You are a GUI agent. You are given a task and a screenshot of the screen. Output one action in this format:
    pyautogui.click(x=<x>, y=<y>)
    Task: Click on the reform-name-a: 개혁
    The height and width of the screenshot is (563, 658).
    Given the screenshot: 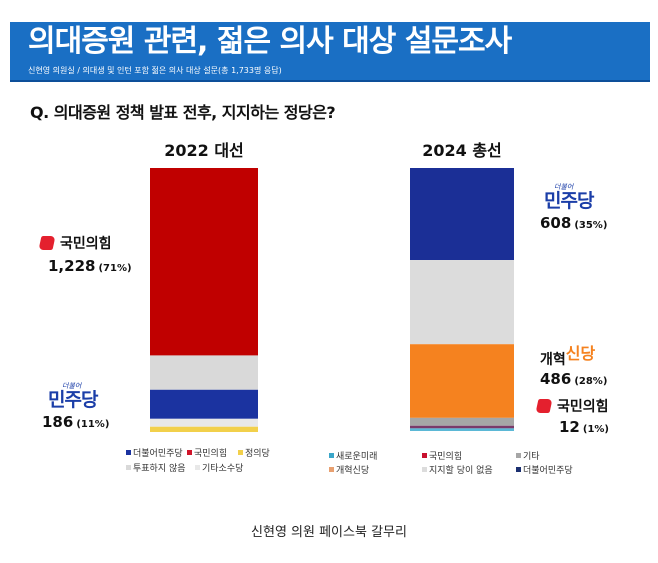 What is the action you would take?
    pyautogui.click(x=553, y=360)
    